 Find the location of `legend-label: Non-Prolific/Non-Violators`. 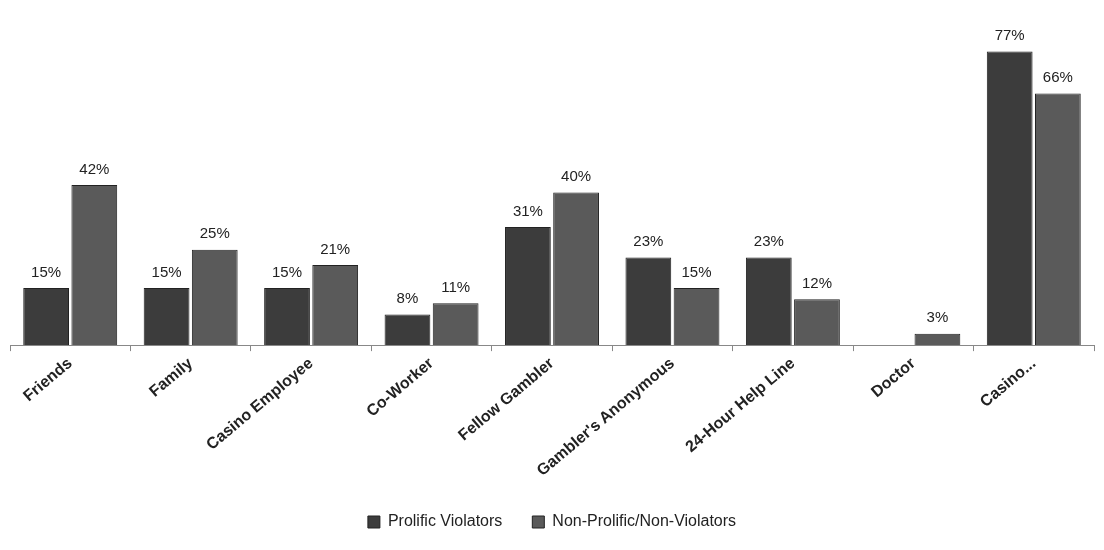

legend-label: Non-Prolific/Non-Violators is located at coordinates (644, 521).